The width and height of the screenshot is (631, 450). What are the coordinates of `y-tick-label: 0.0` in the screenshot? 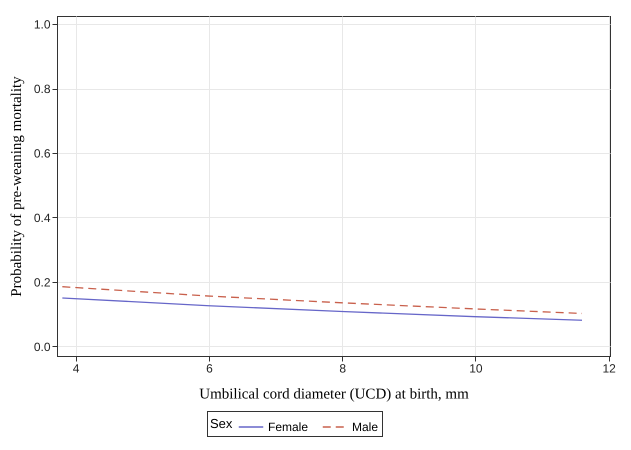 It's located at (42, 347).